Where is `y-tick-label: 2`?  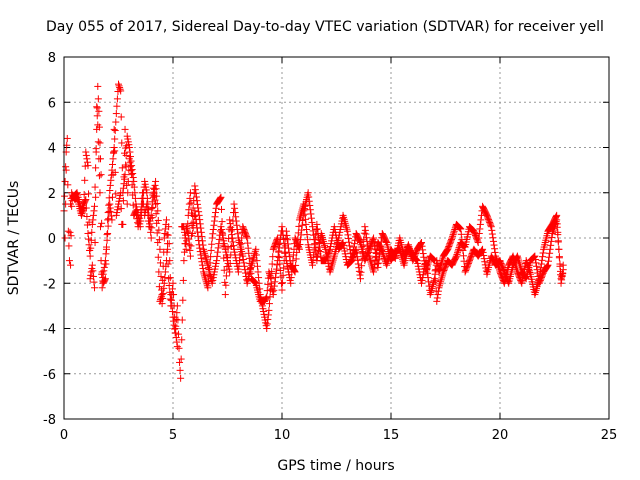
y-tick-label: 2 is located at coordinates (52, 194).